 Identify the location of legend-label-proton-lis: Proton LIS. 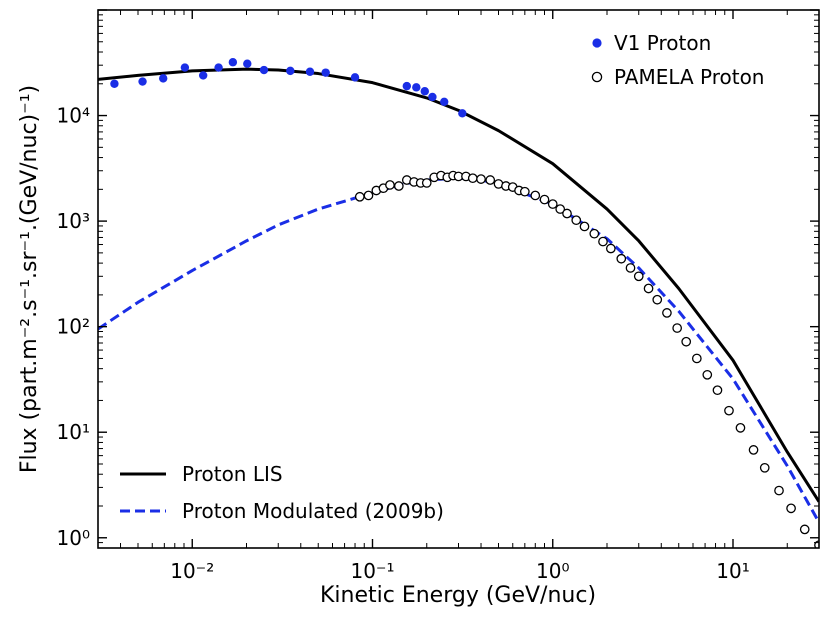
(232, 474).